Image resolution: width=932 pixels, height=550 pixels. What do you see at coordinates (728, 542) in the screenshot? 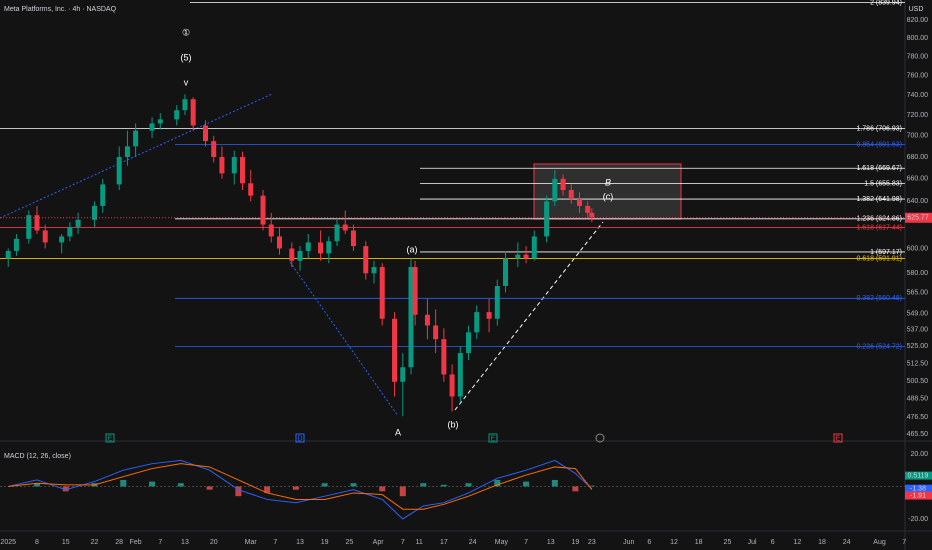
I see `x-tick-label: 25` at bounding box center [728, 542].